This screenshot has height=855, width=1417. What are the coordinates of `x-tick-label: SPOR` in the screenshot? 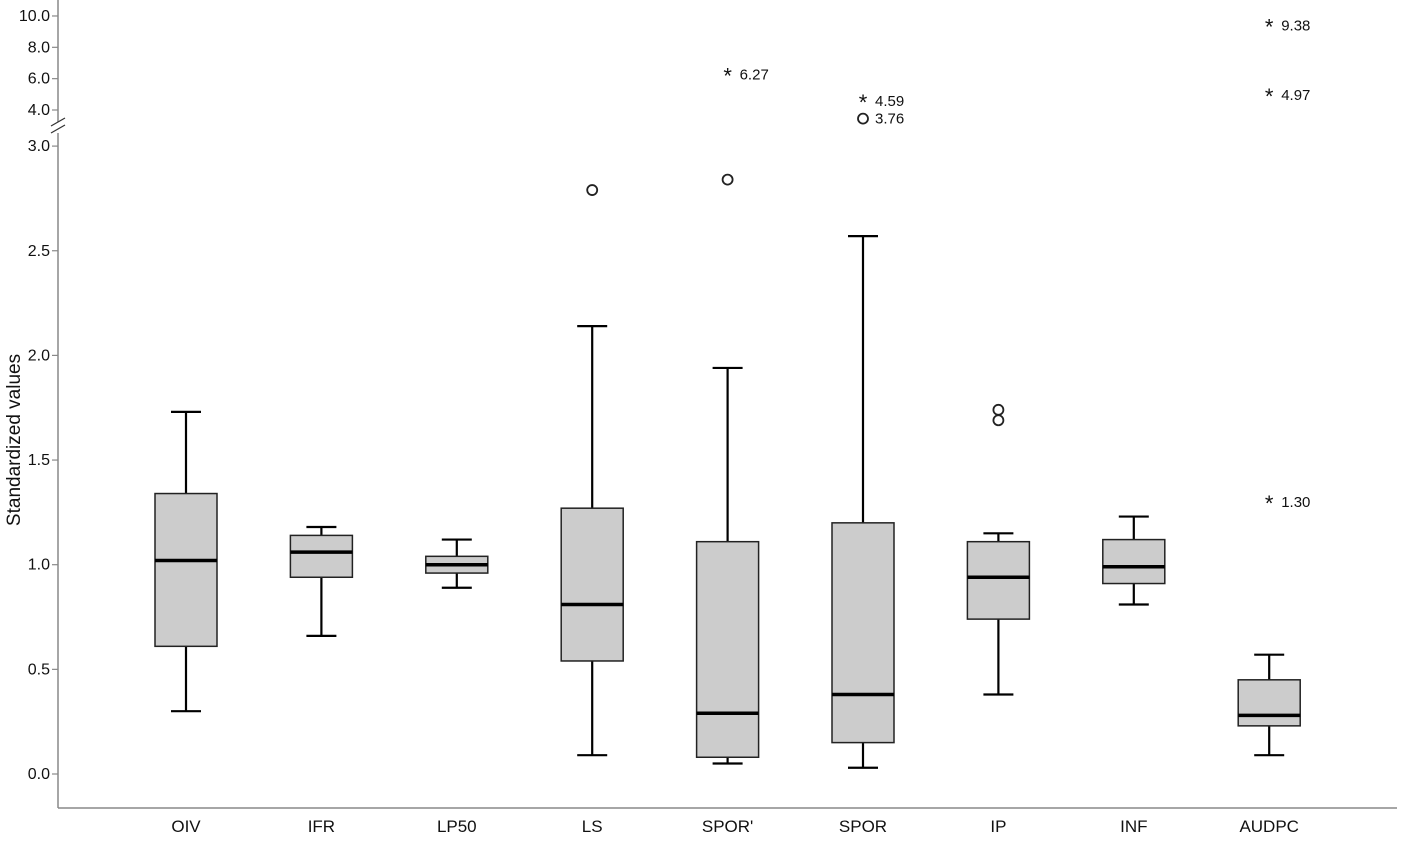 It's located at (863, 826).